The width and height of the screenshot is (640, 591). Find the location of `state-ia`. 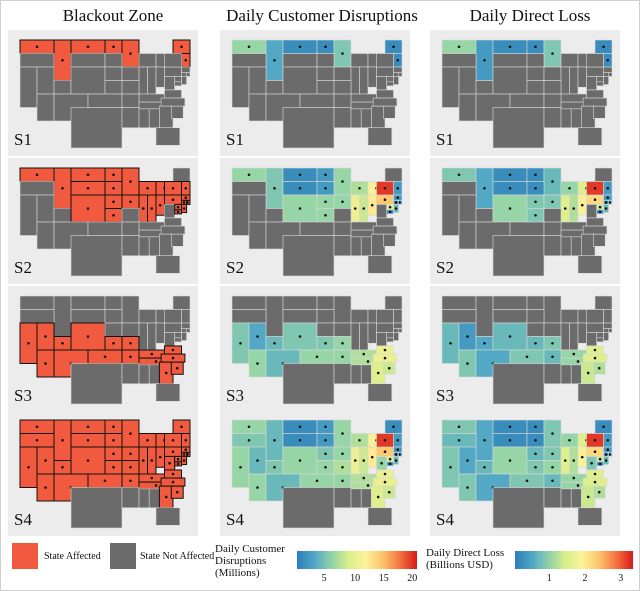

state-ia is located at coordinates (130, 73).